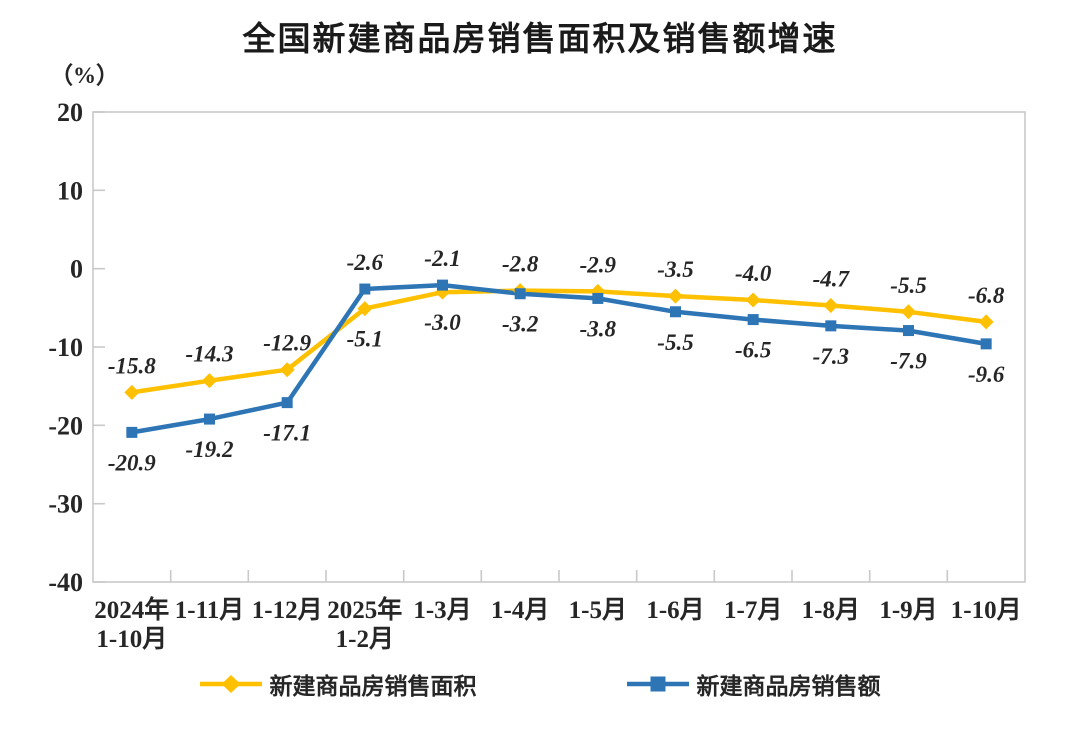 The image size is (1080, 756). I want to click on data-label: -6.5, so click(753, 350).